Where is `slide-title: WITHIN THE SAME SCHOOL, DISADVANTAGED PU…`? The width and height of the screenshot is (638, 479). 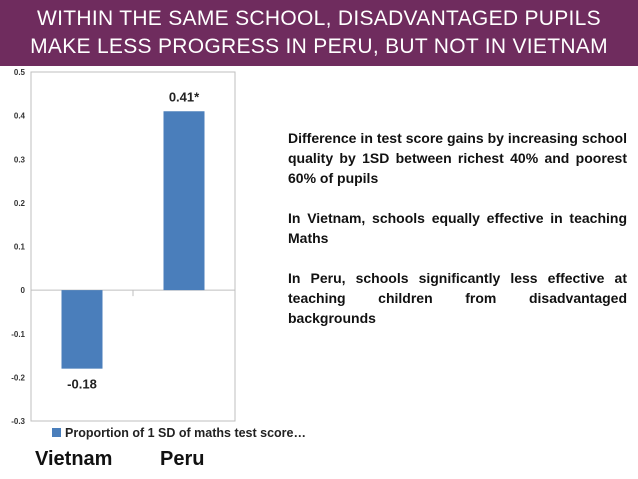
slide-title: WITHIN THE SAME SCHOOL, DISADVANTAGED PU… is located at coordinates (319, 33).